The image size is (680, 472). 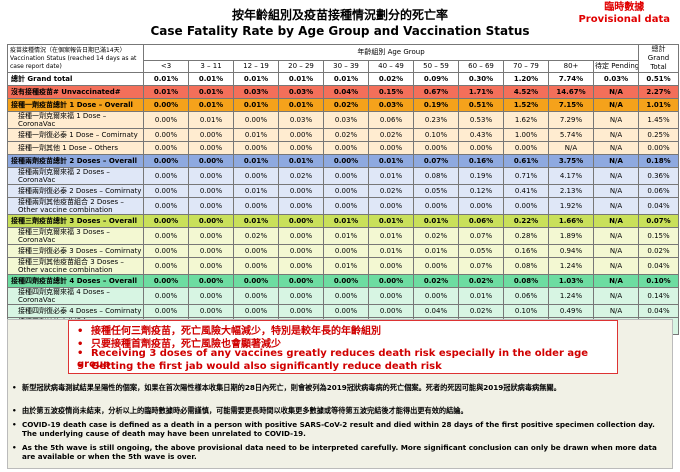 What do you see at coordinates (571, 120) in the screenshot?
I see `rate-cell: 7.29%` at bounding box center [571, 120].